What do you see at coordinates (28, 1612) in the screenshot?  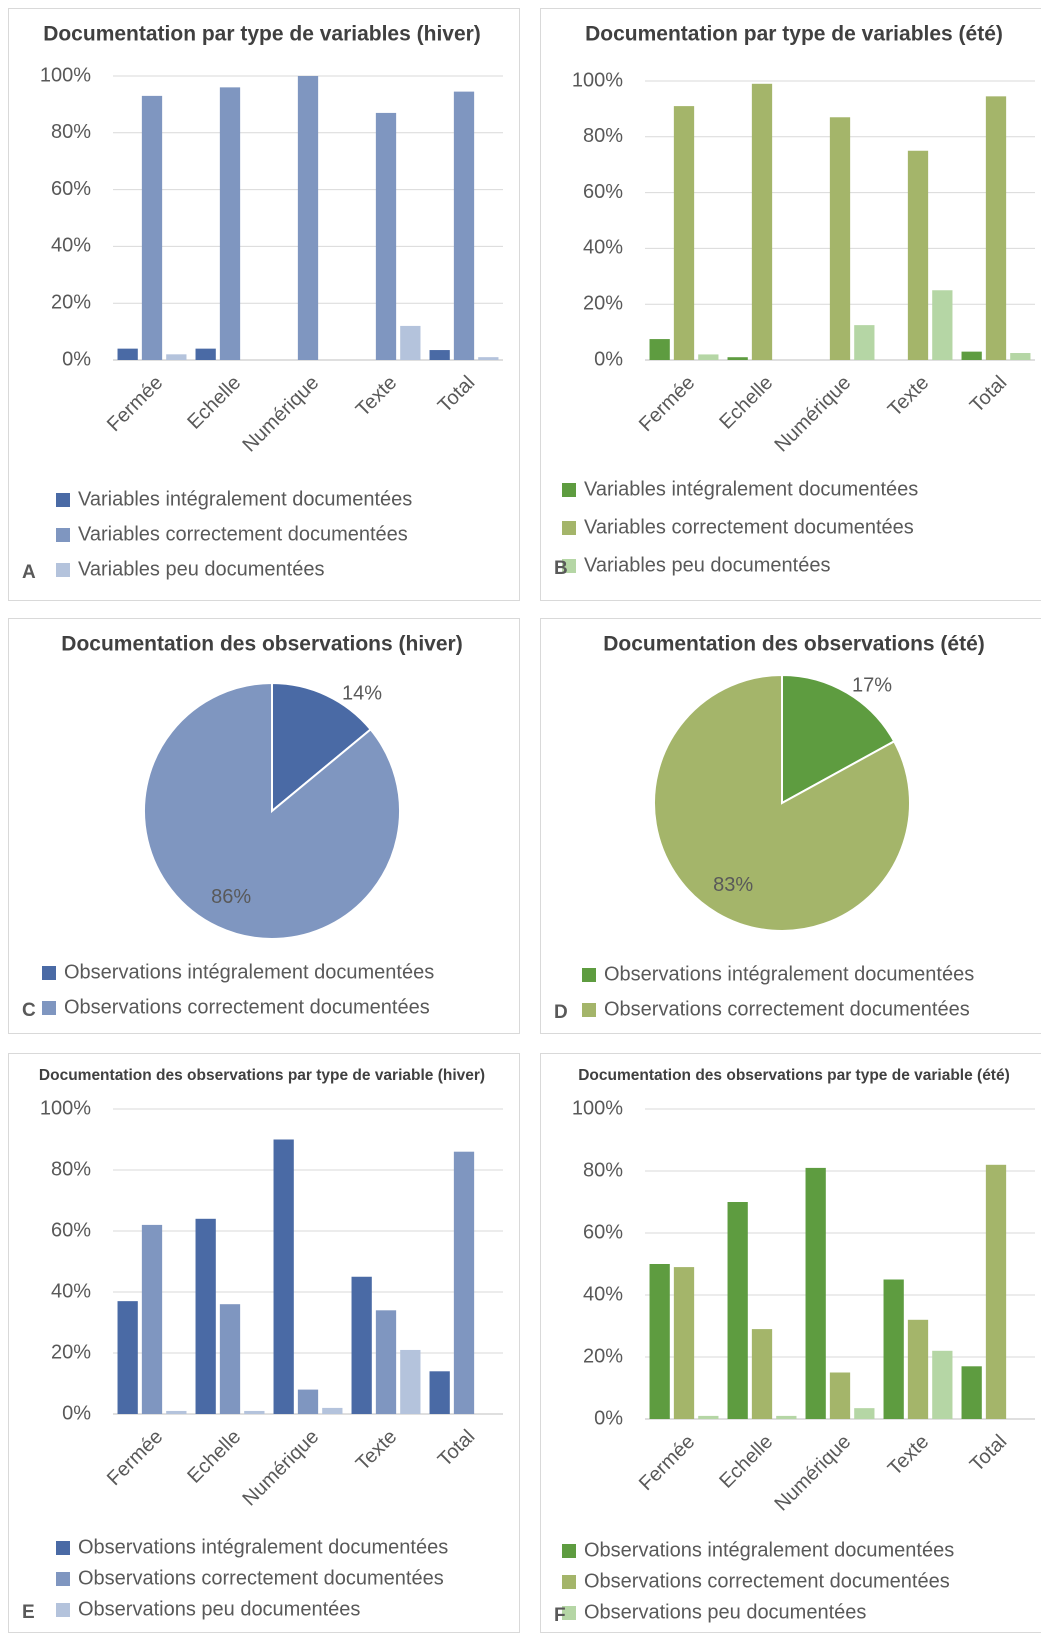 I see `panel-label: E` at bounding box center [28, 1612].